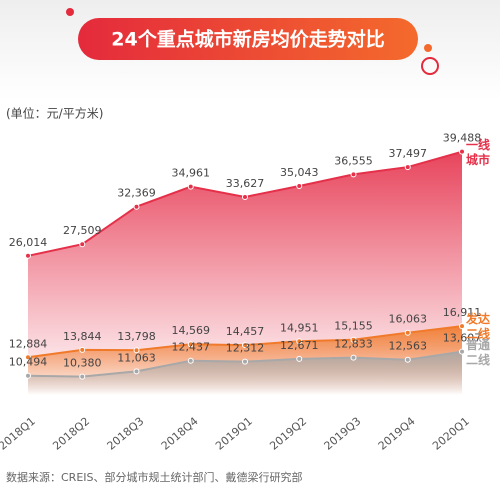 Image resolution: width=500 pixels, height=493 pixels. I want to click on value-label: 12,884, so click(28, 343).